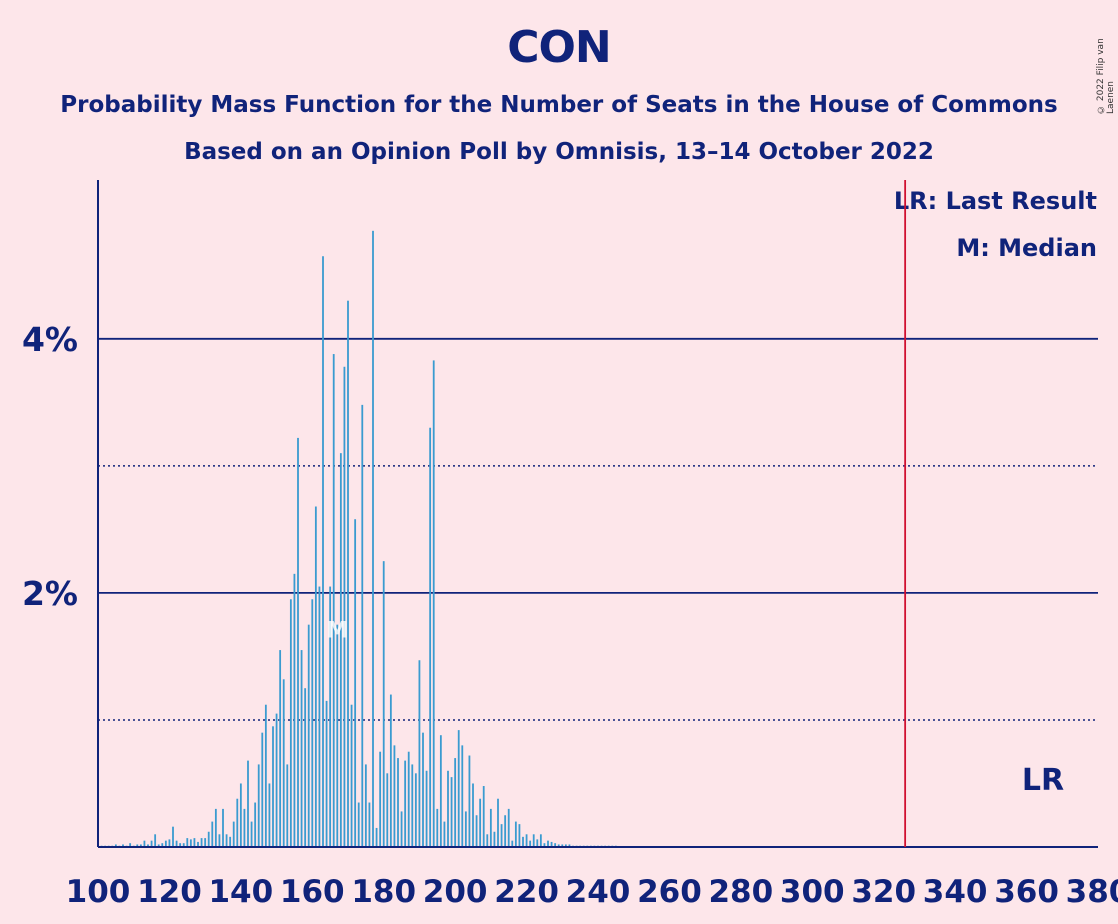  What do you see at coordinates (1092, 892) in the screenshot?
I see `x-tick-label-380: 380` at bounding box center [1092, 892].